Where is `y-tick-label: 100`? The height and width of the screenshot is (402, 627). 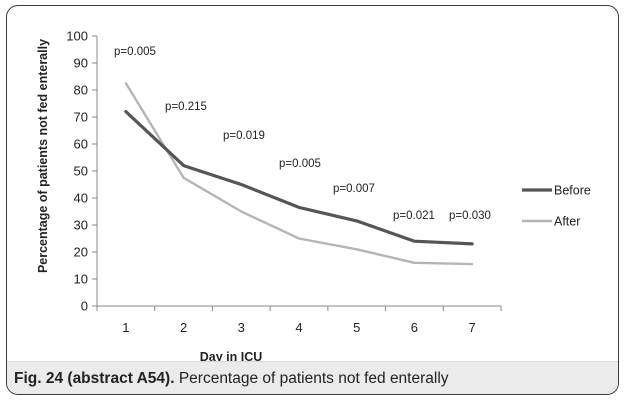 y-tick-label: 100 is located at coordinates (77, 36).